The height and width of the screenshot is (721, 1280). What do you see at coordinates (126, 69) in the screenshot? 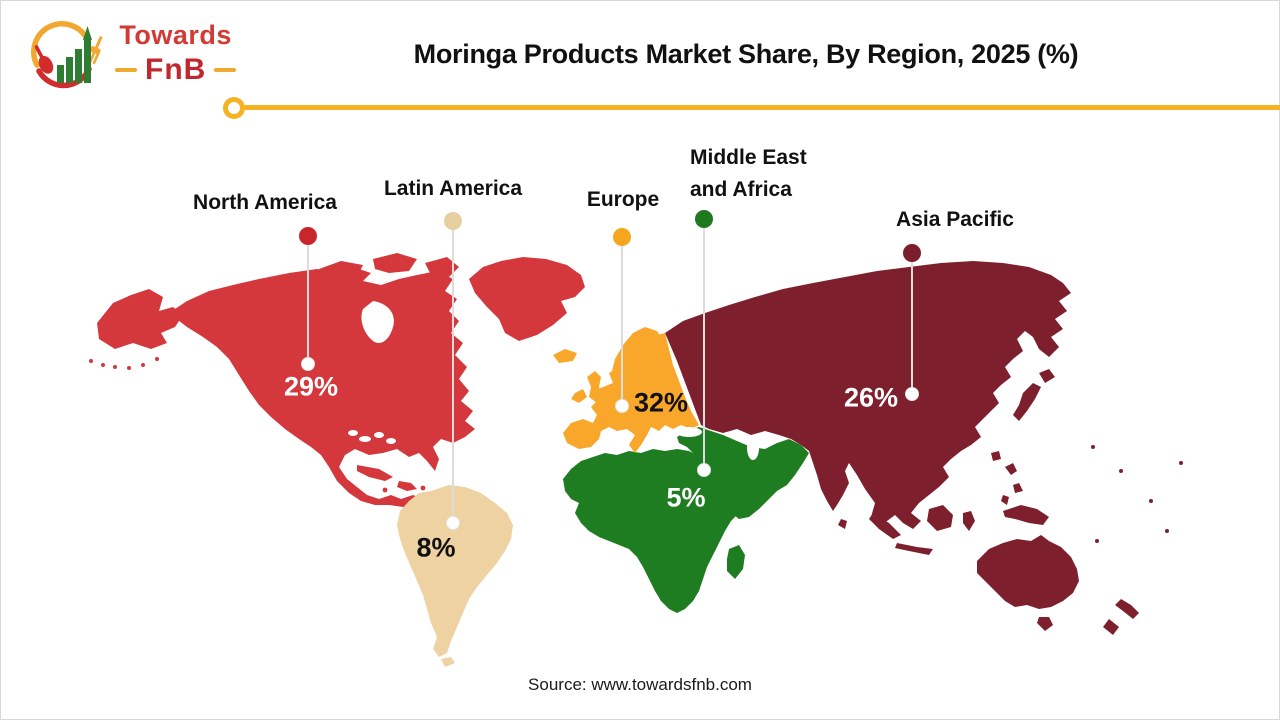
I see `logo-dash-left` at bounding box center [126, 69].